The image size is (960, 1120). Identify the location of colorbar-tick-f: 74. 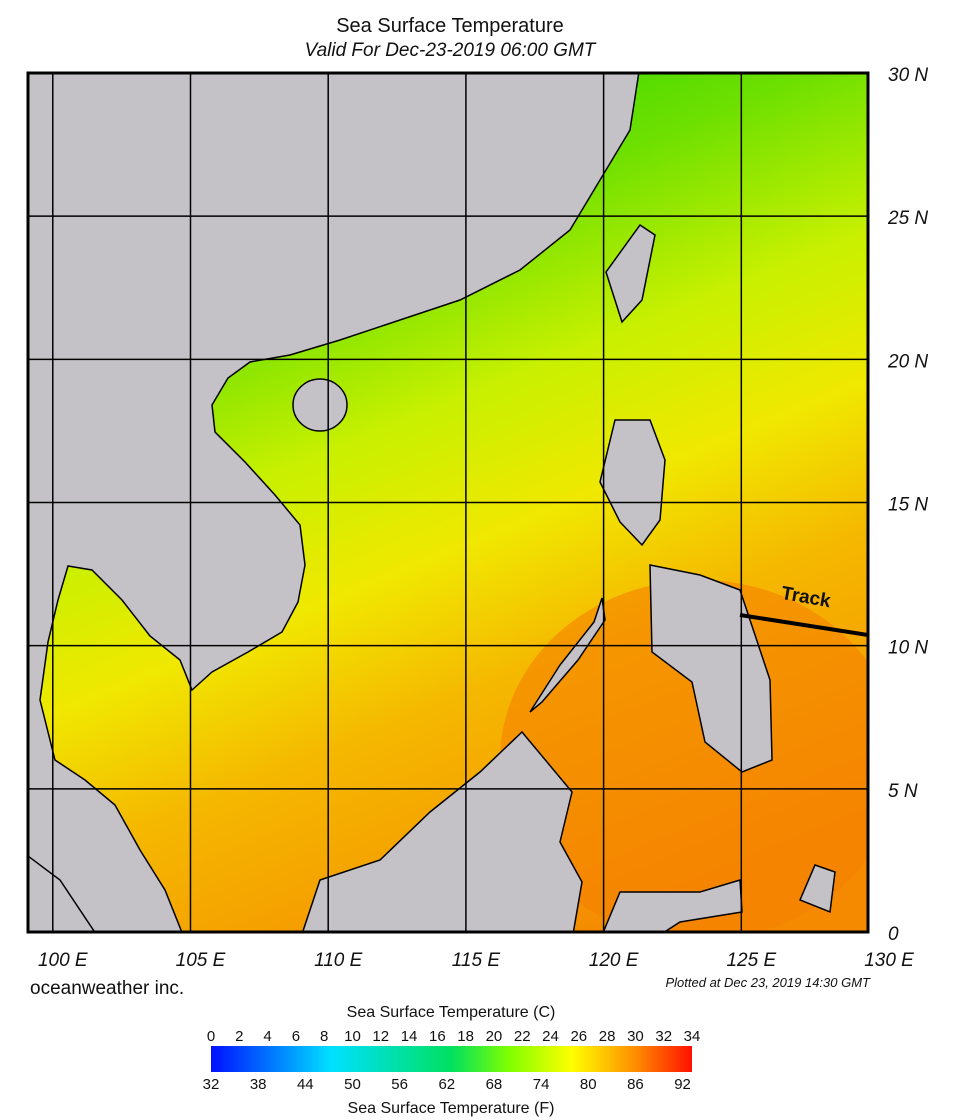
(541, 1084).